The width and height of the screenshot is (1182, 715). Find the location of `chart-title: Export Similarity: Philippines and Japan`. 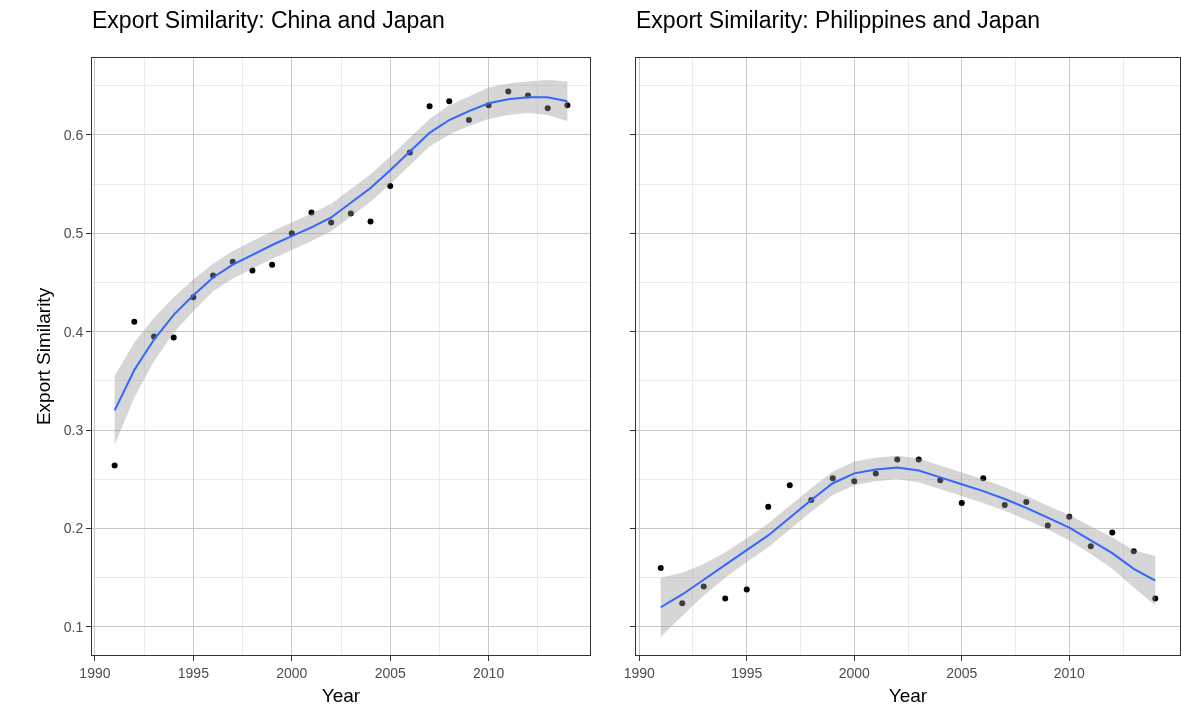

chart-title: Export Similarity: Philippines and Japan is located at coordinates (838, 20).